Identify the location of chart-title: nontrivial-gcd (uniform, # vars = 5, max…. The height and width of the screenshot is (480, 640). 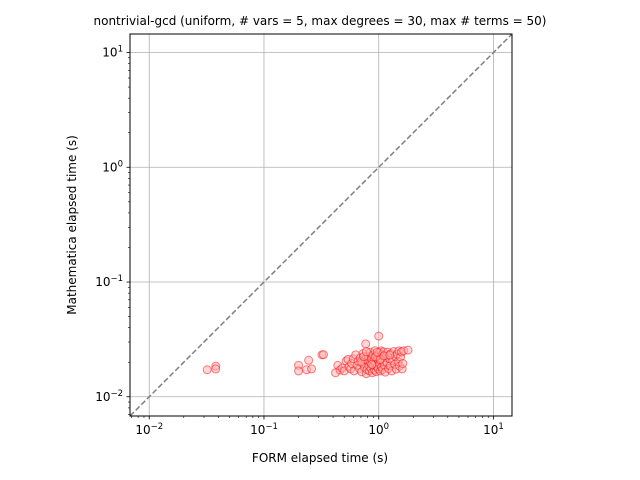
(320, 21).